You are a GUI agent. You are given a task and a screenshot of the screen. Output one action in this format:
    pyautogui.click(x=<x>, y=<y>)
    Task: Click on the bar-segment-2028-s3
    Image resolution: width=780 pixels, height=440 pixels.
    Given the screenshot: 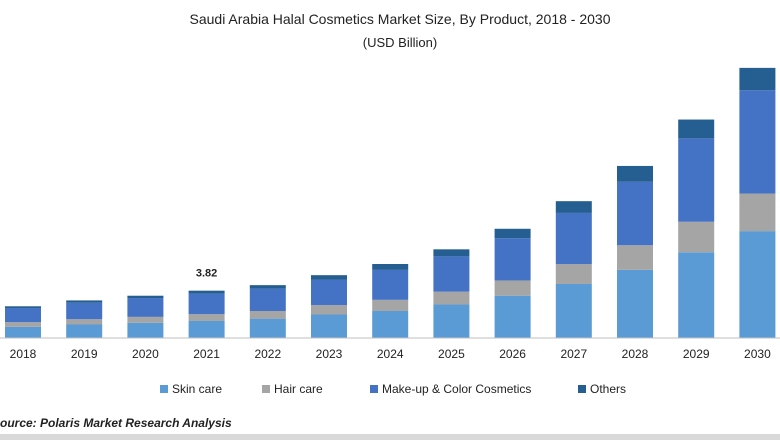 What is the action you would take?
    pyautogui.click(x=635, y=173)
    